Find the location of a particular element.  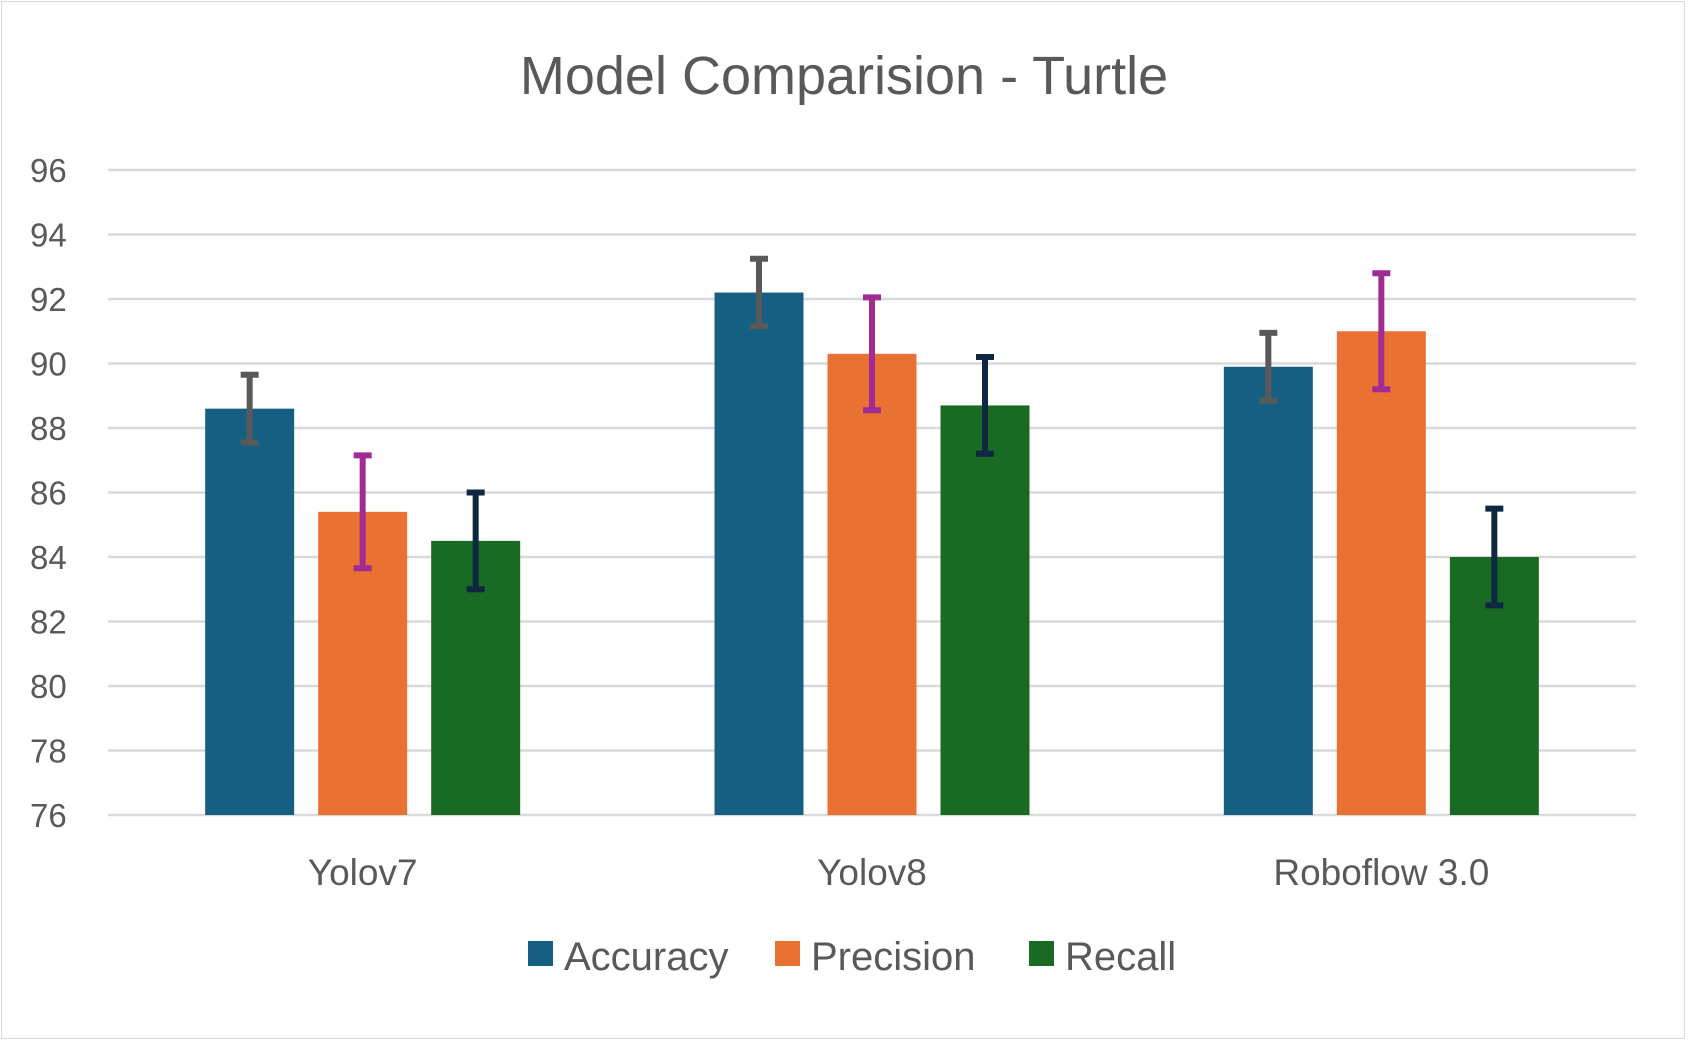

y-axis-tick-labels: 76 78 80 82 84 86 88 90 92 94 96 is located at coordinates (48, 493).